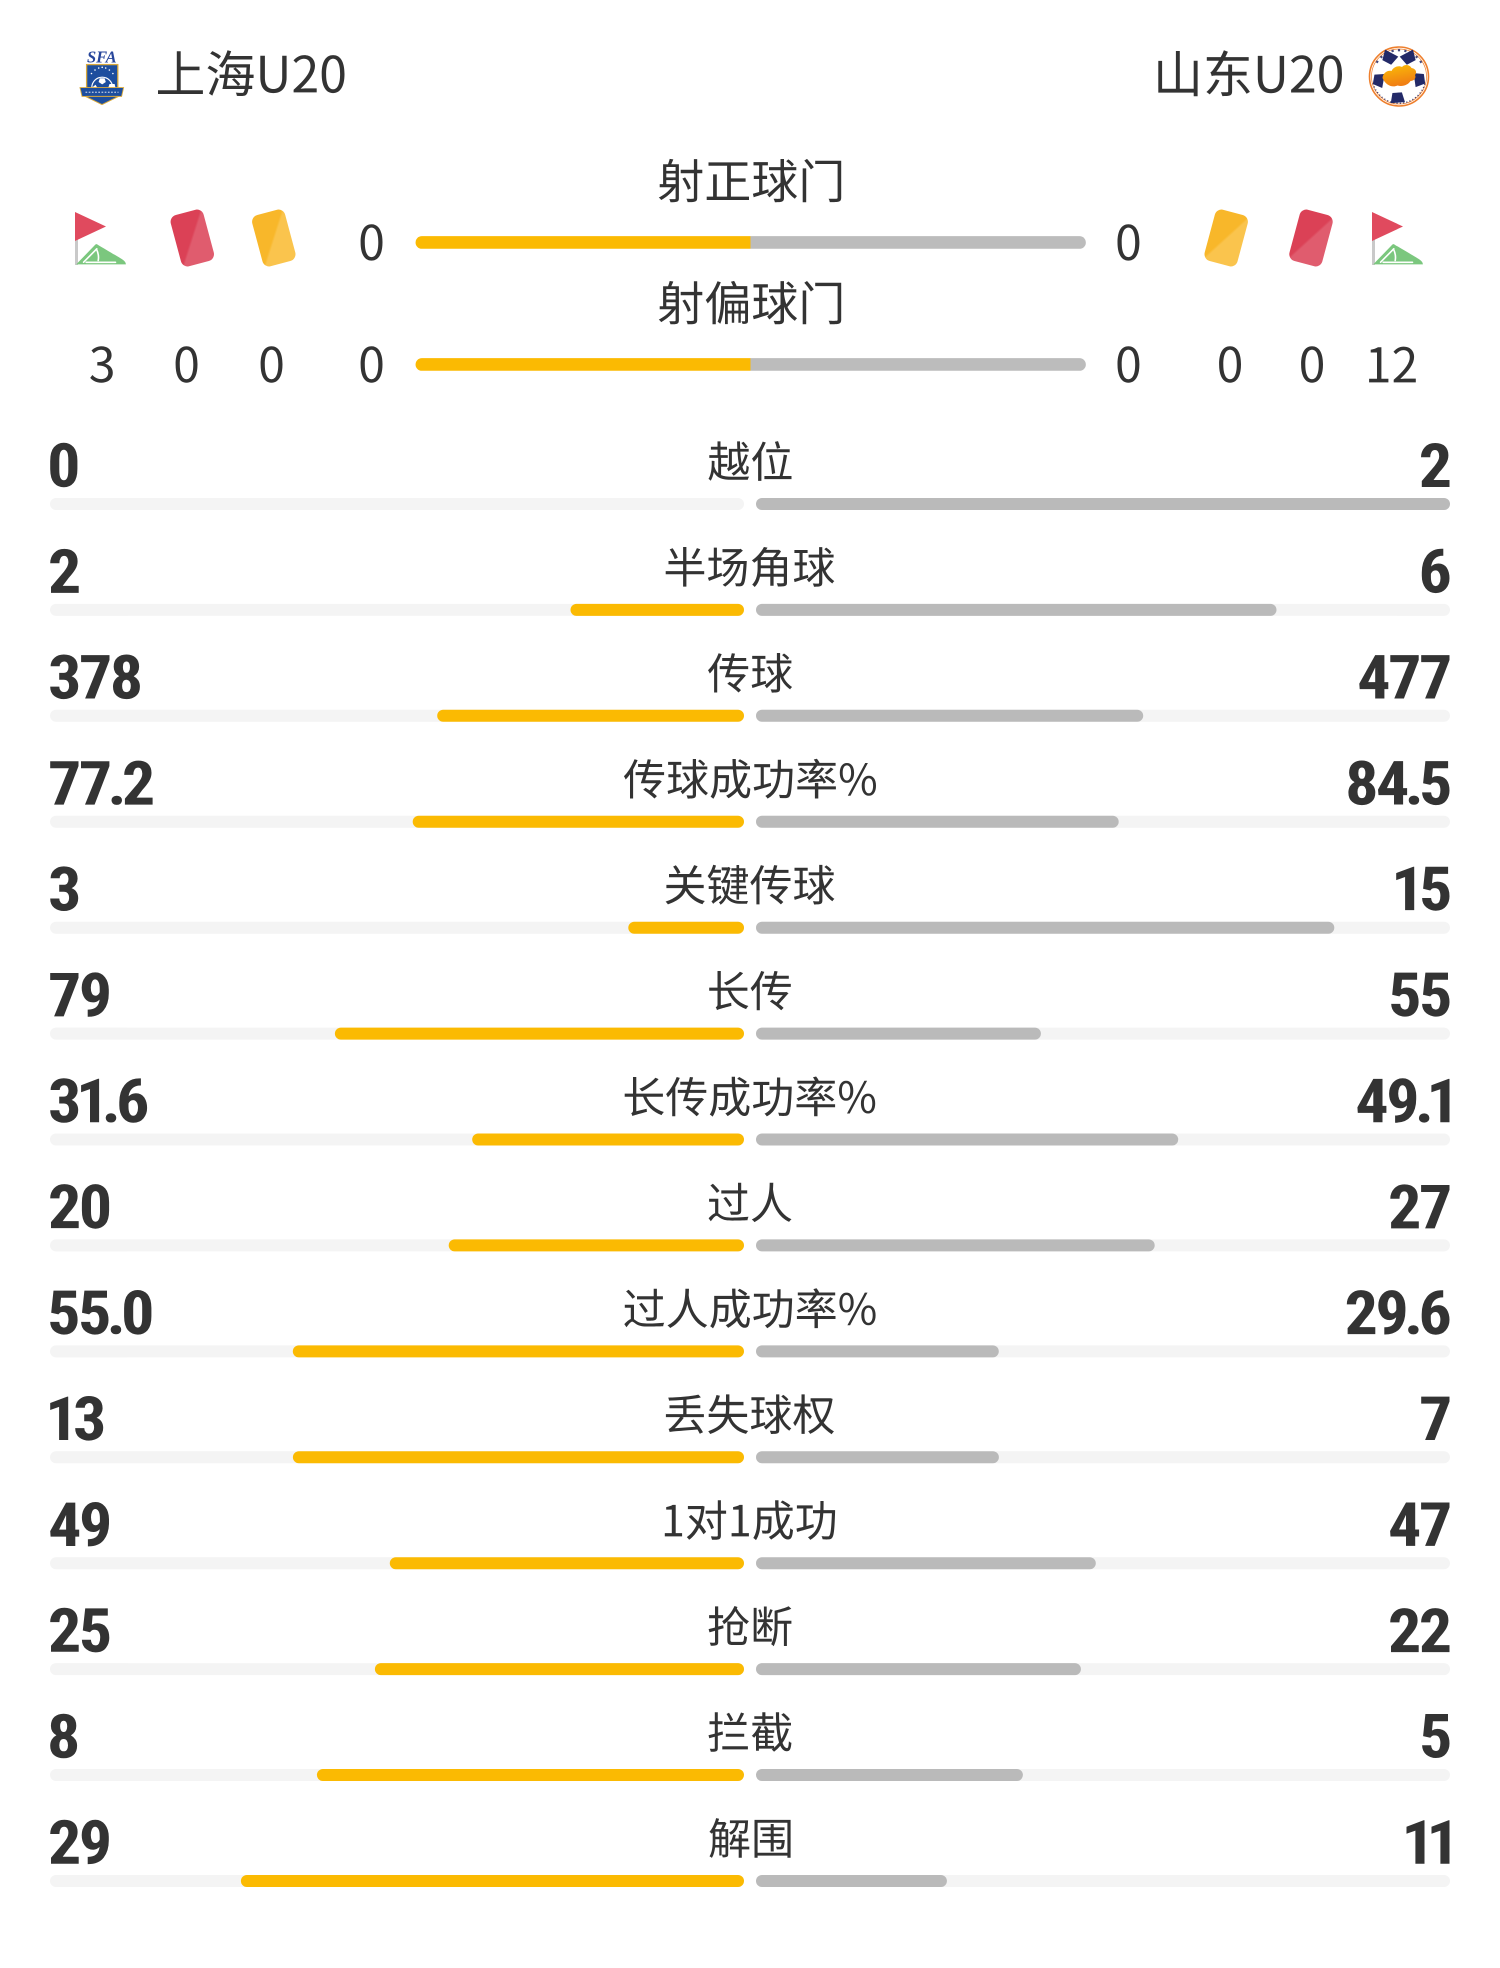  What do you see at coordinates (102, 57) in the screenshot?
I see `svg-text: SFA` at bounding box center [102, 57].